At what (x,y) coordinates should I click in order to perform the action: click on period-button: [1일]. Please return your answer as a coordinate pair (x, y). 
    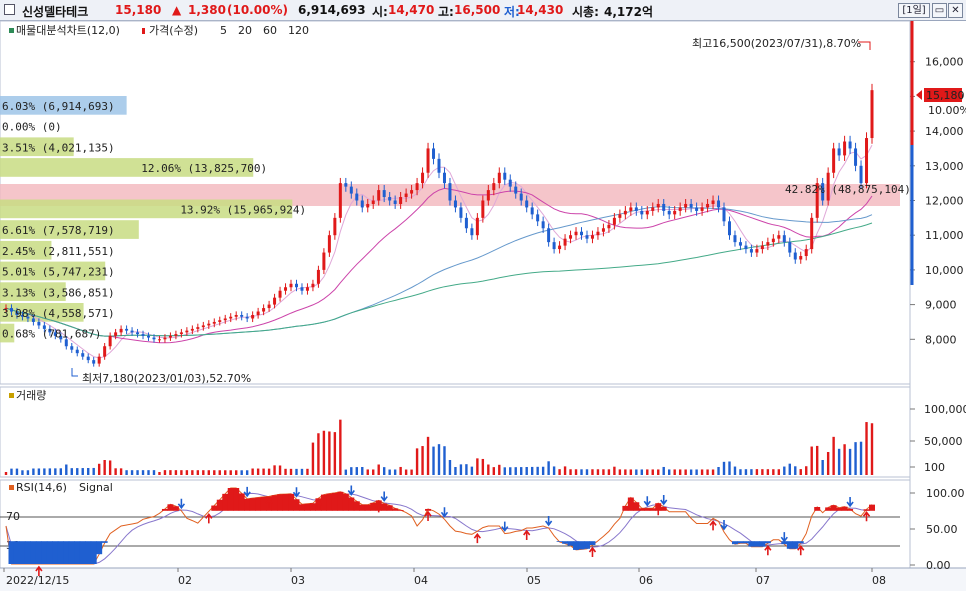
    Looking at the image, I should click on (914, 10).